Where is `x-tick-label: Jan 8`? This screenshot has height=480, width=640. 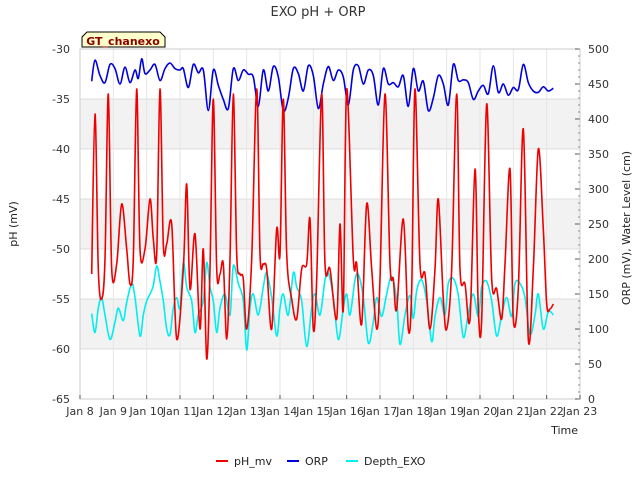
x-tick-label: Jan 8 is located at coordinates (79, 411).